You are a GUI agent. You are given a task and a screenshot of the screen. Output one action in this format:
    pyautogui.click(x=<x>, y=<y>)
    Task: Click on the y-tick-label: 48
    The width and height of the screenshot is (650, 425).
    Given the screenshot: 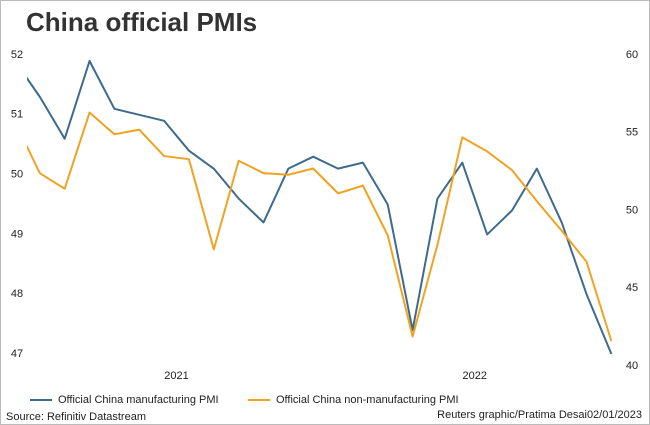 What is the action you would take?
    pyautogui.click(x=17, y=294)
    